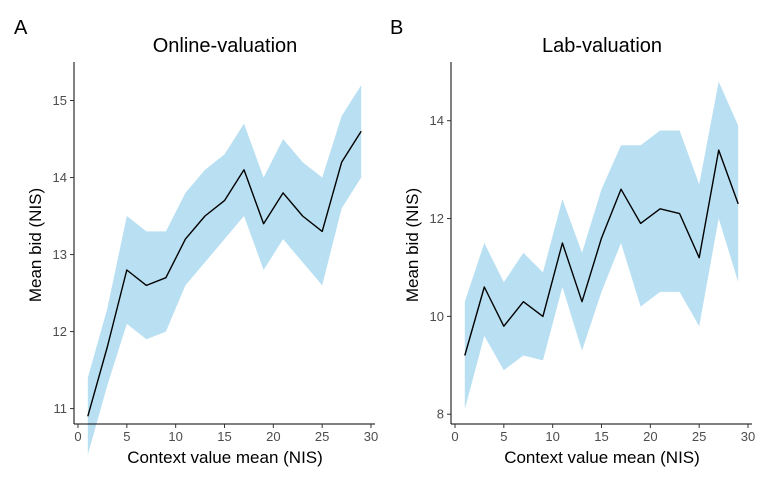 The height and width of the screenshot is (480, 768). Describe the element at coordinates (21, 28) in the screenshot. I see `panel-letter: A` at that location.